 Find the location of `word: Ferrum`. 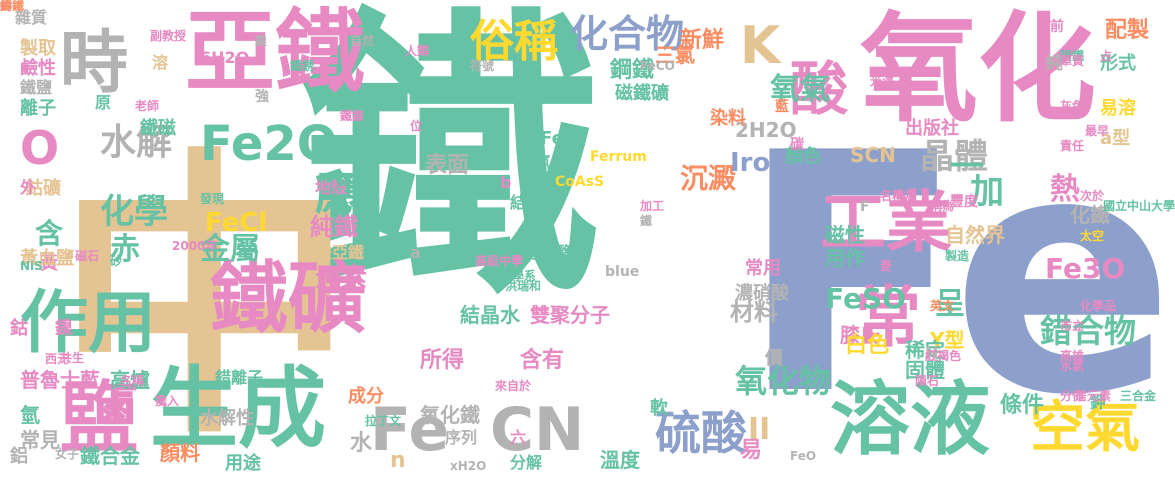

word: Ferrum is located at coordinates (618, 157).